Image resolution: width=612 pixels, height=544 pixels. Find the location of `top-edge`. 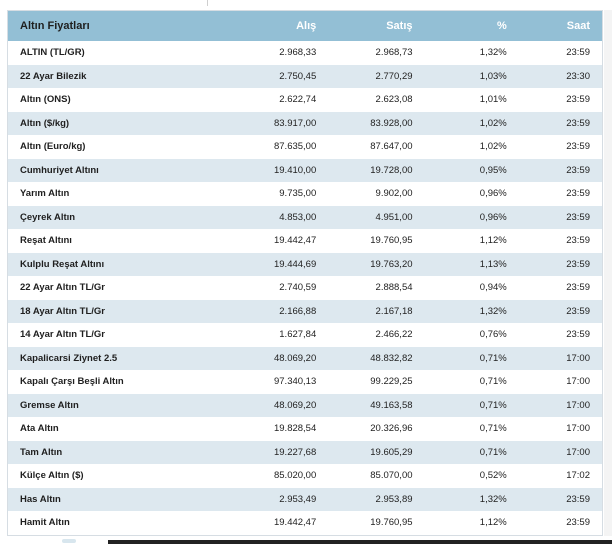

top-edge is located at coordinates (306, 5).